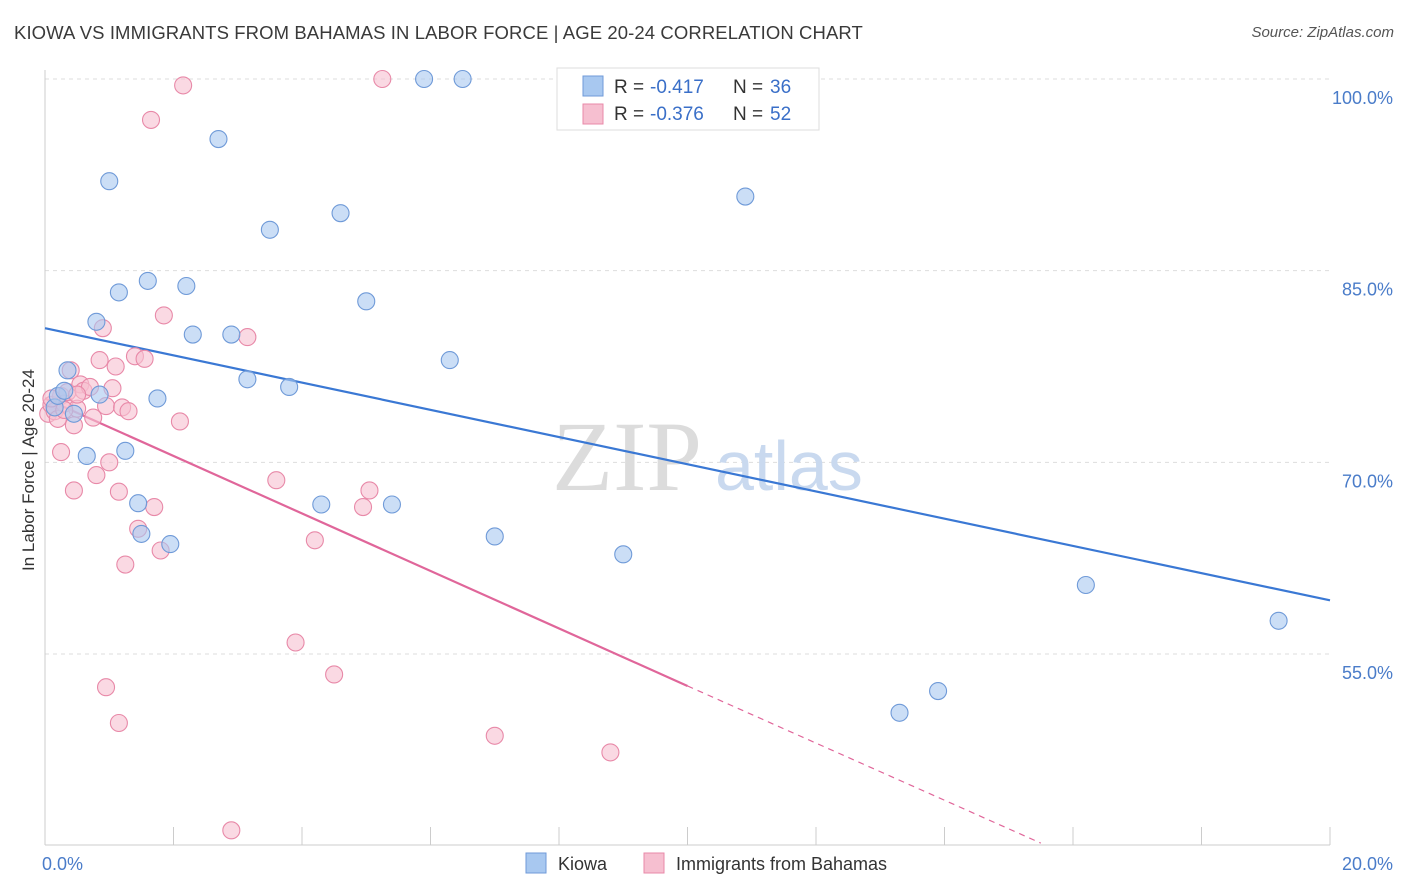 This screenshot has height=892, width=1406. What do you see at coordinates (629, 87) in the screenshot?
I see `legend-r-label-kiowa: R =` at bounding box center [629, 87].